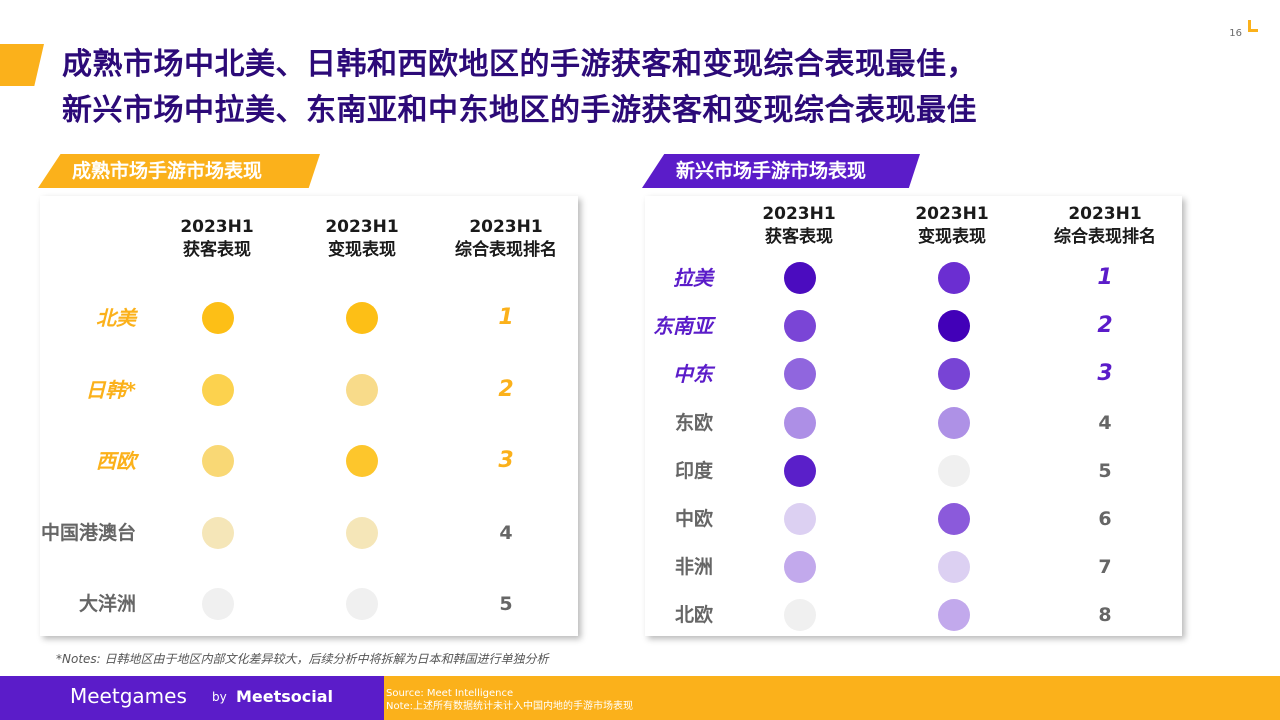 The height and width of the screenshot is (720, 1280). I want to click on emerging-market-tag: 新兴市场手游市场表现, so click(781, 171).